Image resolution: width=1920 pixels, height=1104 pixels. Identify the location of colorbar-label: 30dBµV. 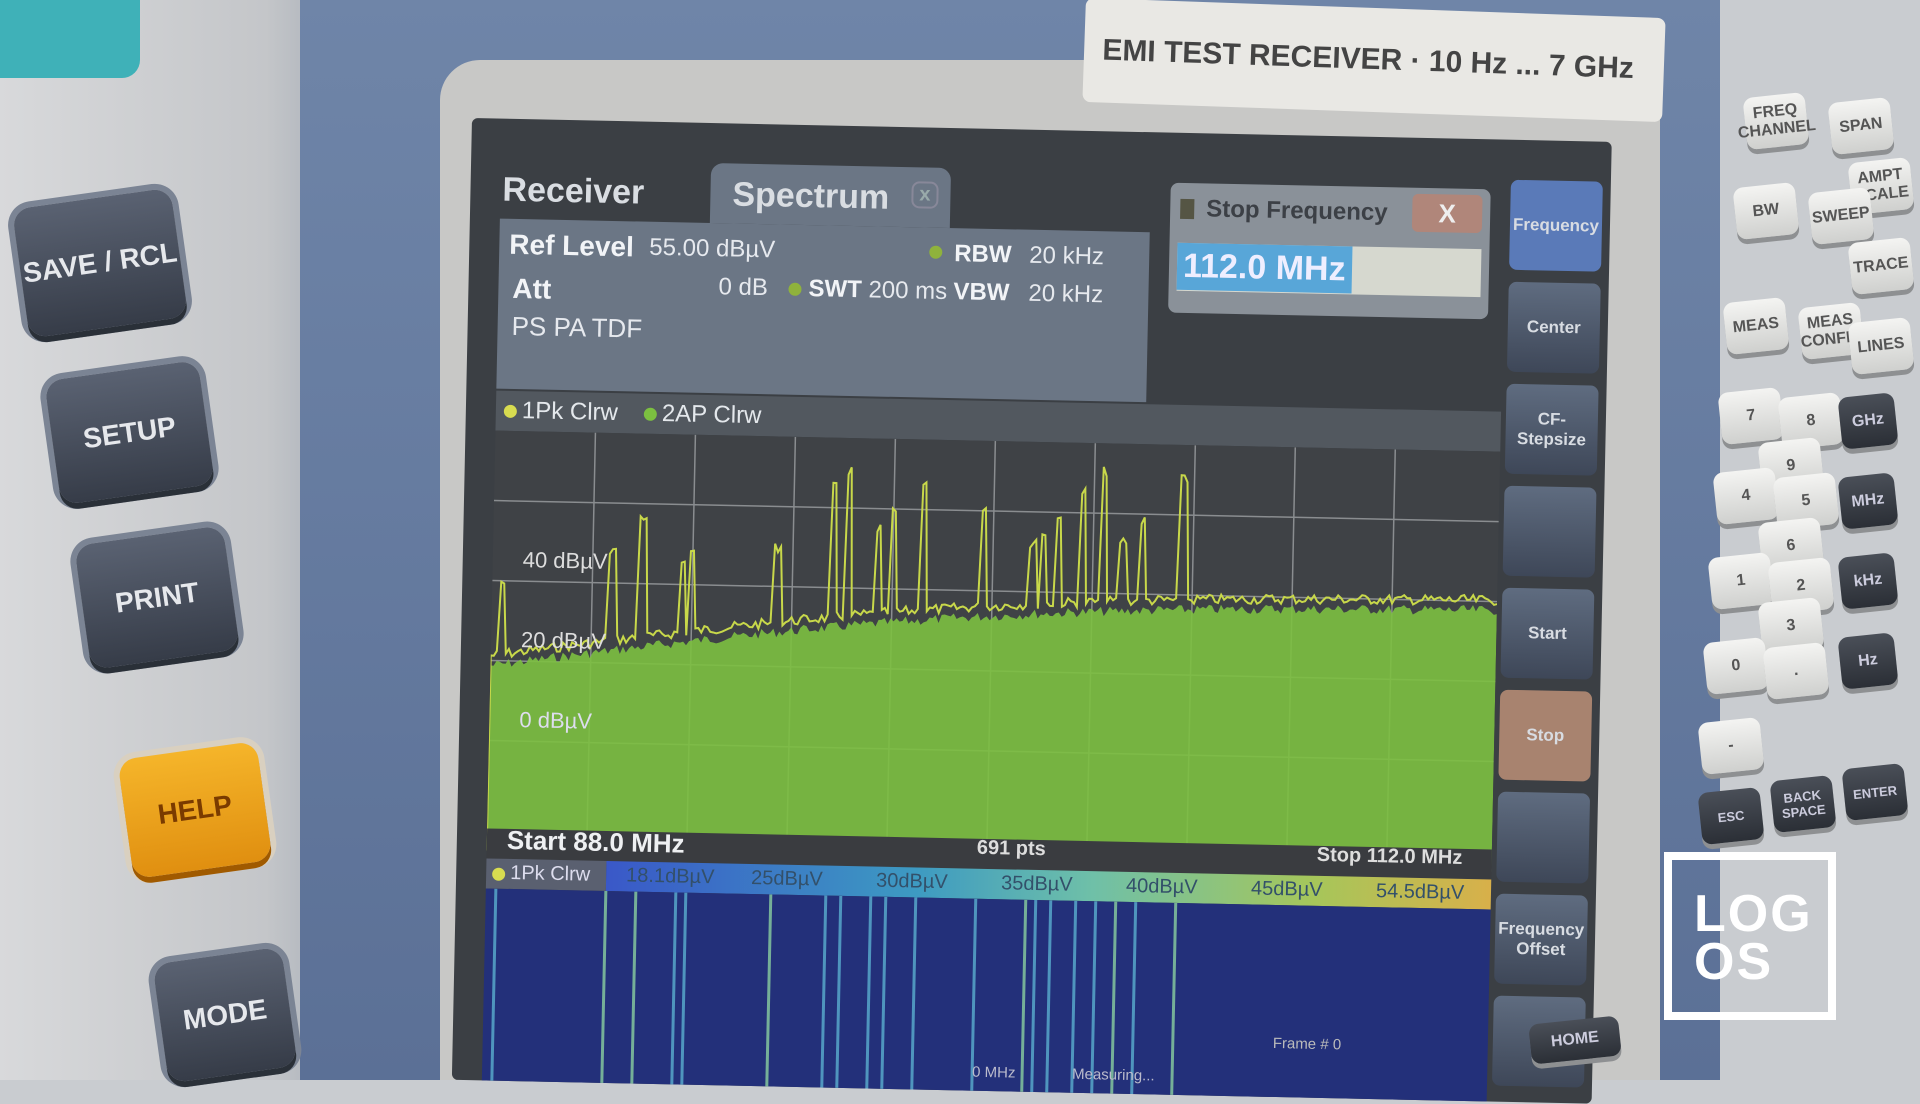
(911, 881).